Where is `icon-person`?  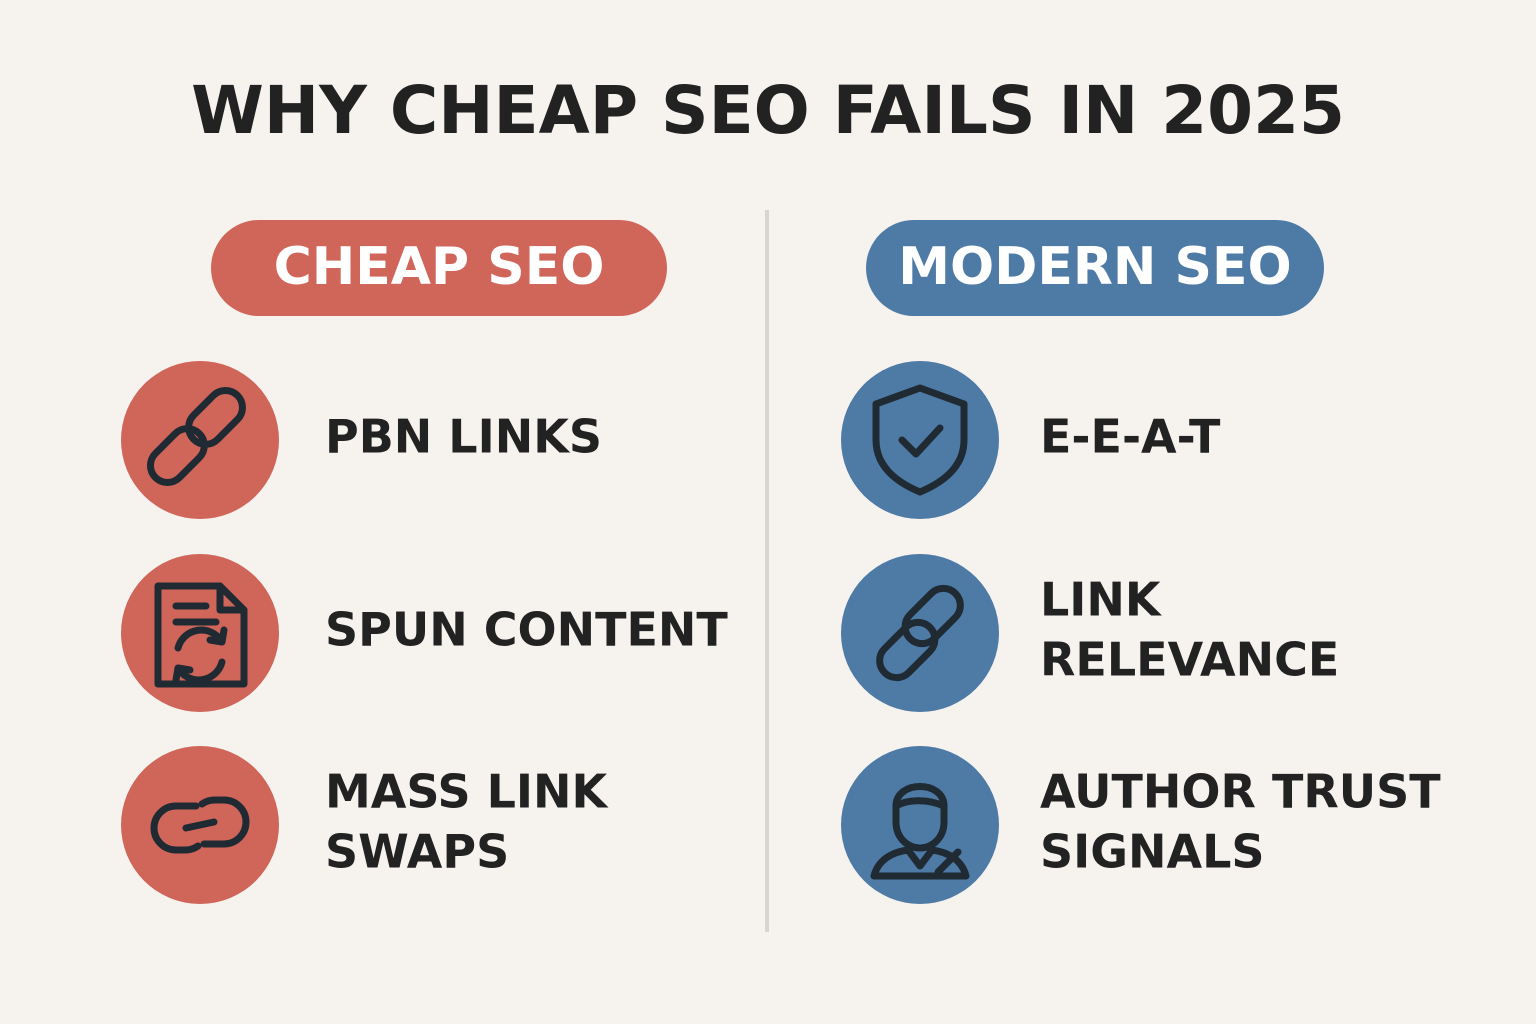
icon-person is located at coordinates (920, 831).